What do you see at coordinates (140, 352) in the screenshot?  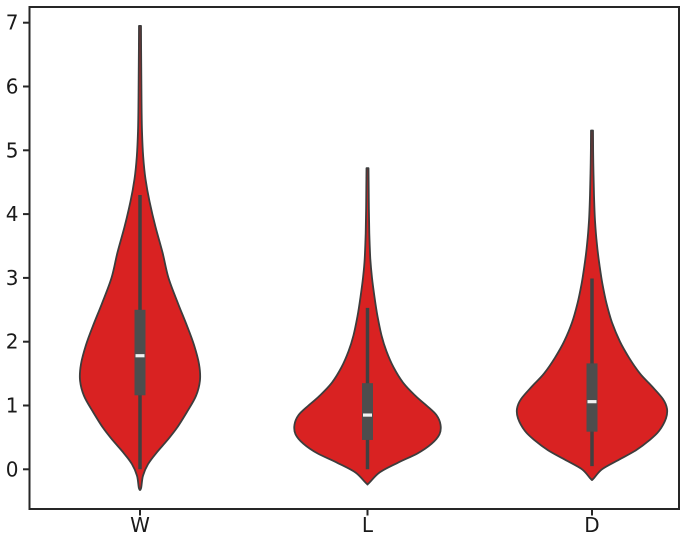 I see `violin-W-box` at bounding box center [140, 352].